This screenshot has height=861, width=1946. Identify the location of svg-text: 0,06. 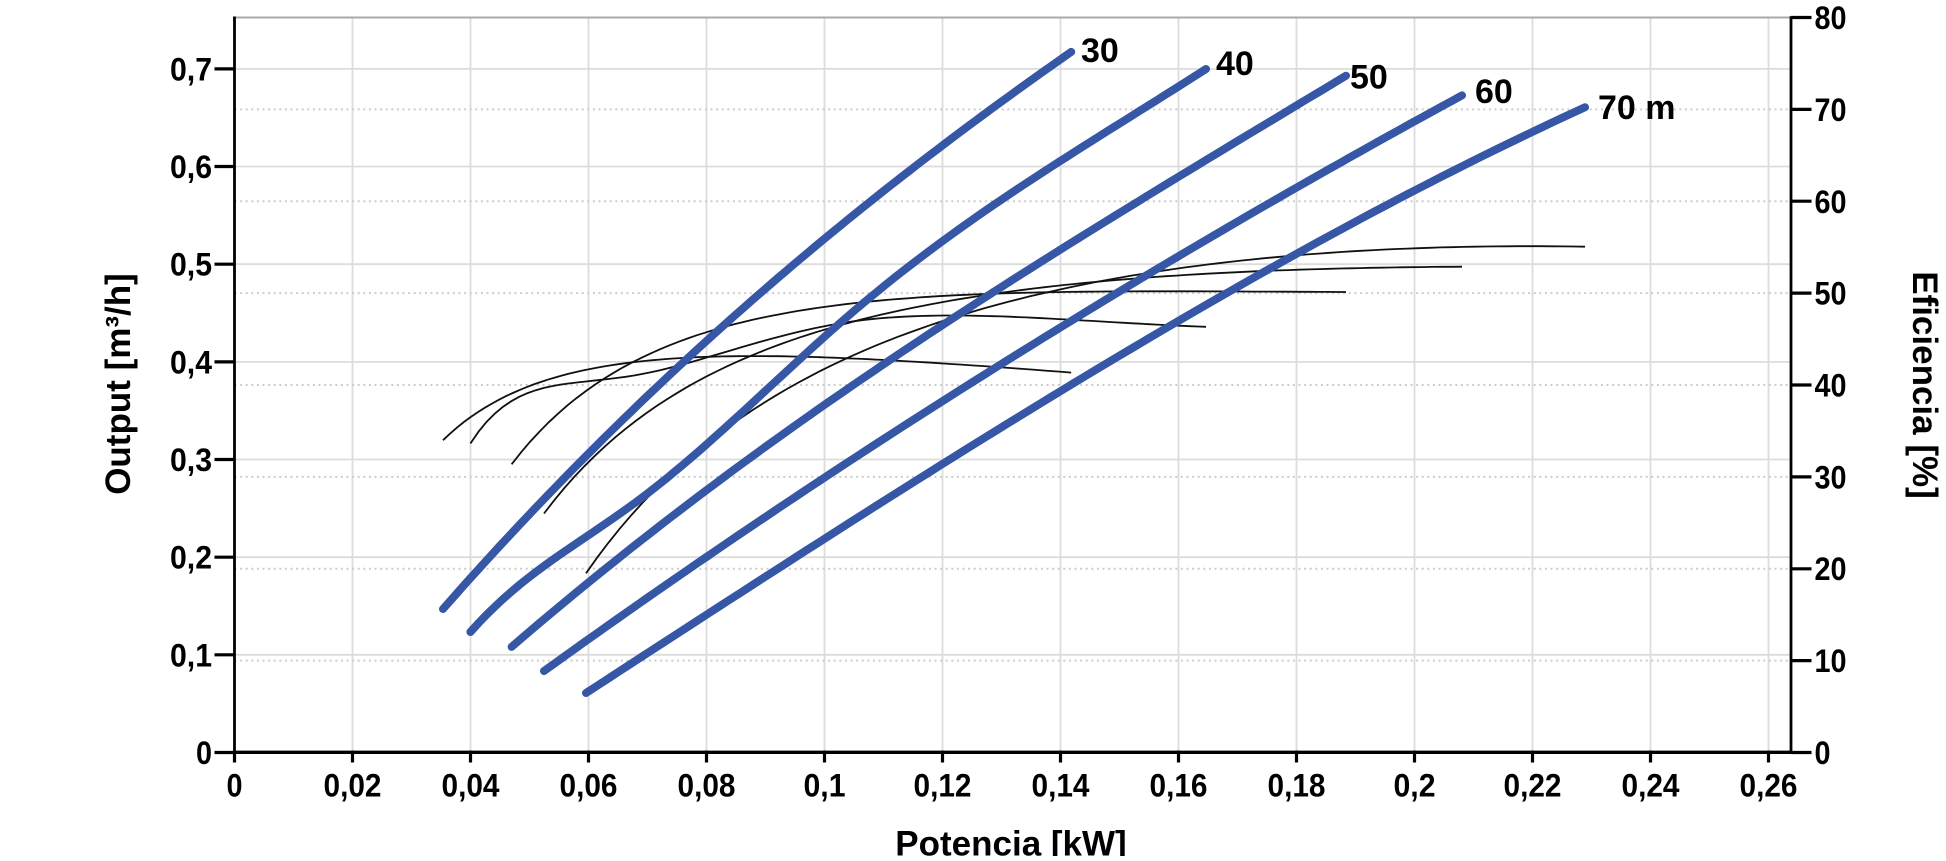
(589, 786).